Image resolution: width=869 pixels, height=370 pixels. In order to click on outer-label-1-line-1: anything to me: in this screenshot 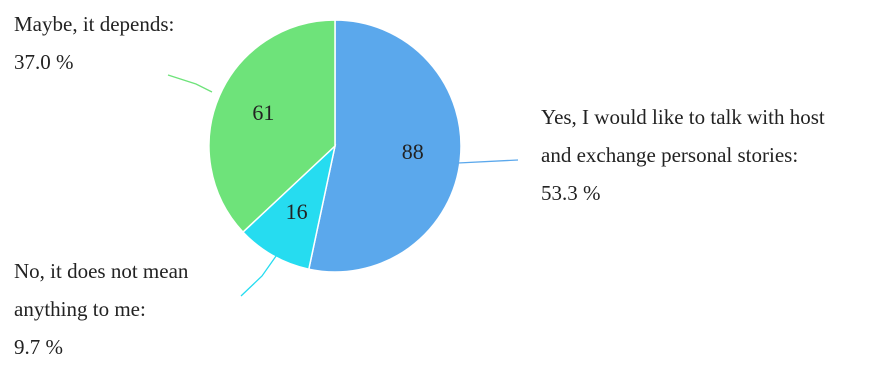, I will do `click(80, 309)`.